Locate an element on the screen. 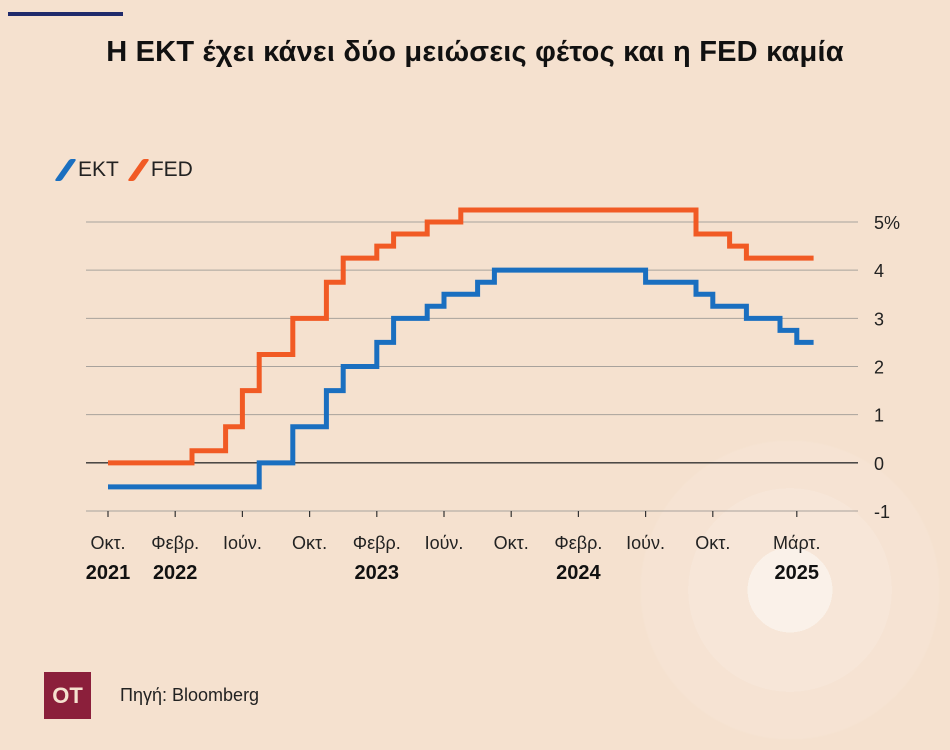  source-note: Πηγή: Bloomberg is located at coordinates (190, 695).